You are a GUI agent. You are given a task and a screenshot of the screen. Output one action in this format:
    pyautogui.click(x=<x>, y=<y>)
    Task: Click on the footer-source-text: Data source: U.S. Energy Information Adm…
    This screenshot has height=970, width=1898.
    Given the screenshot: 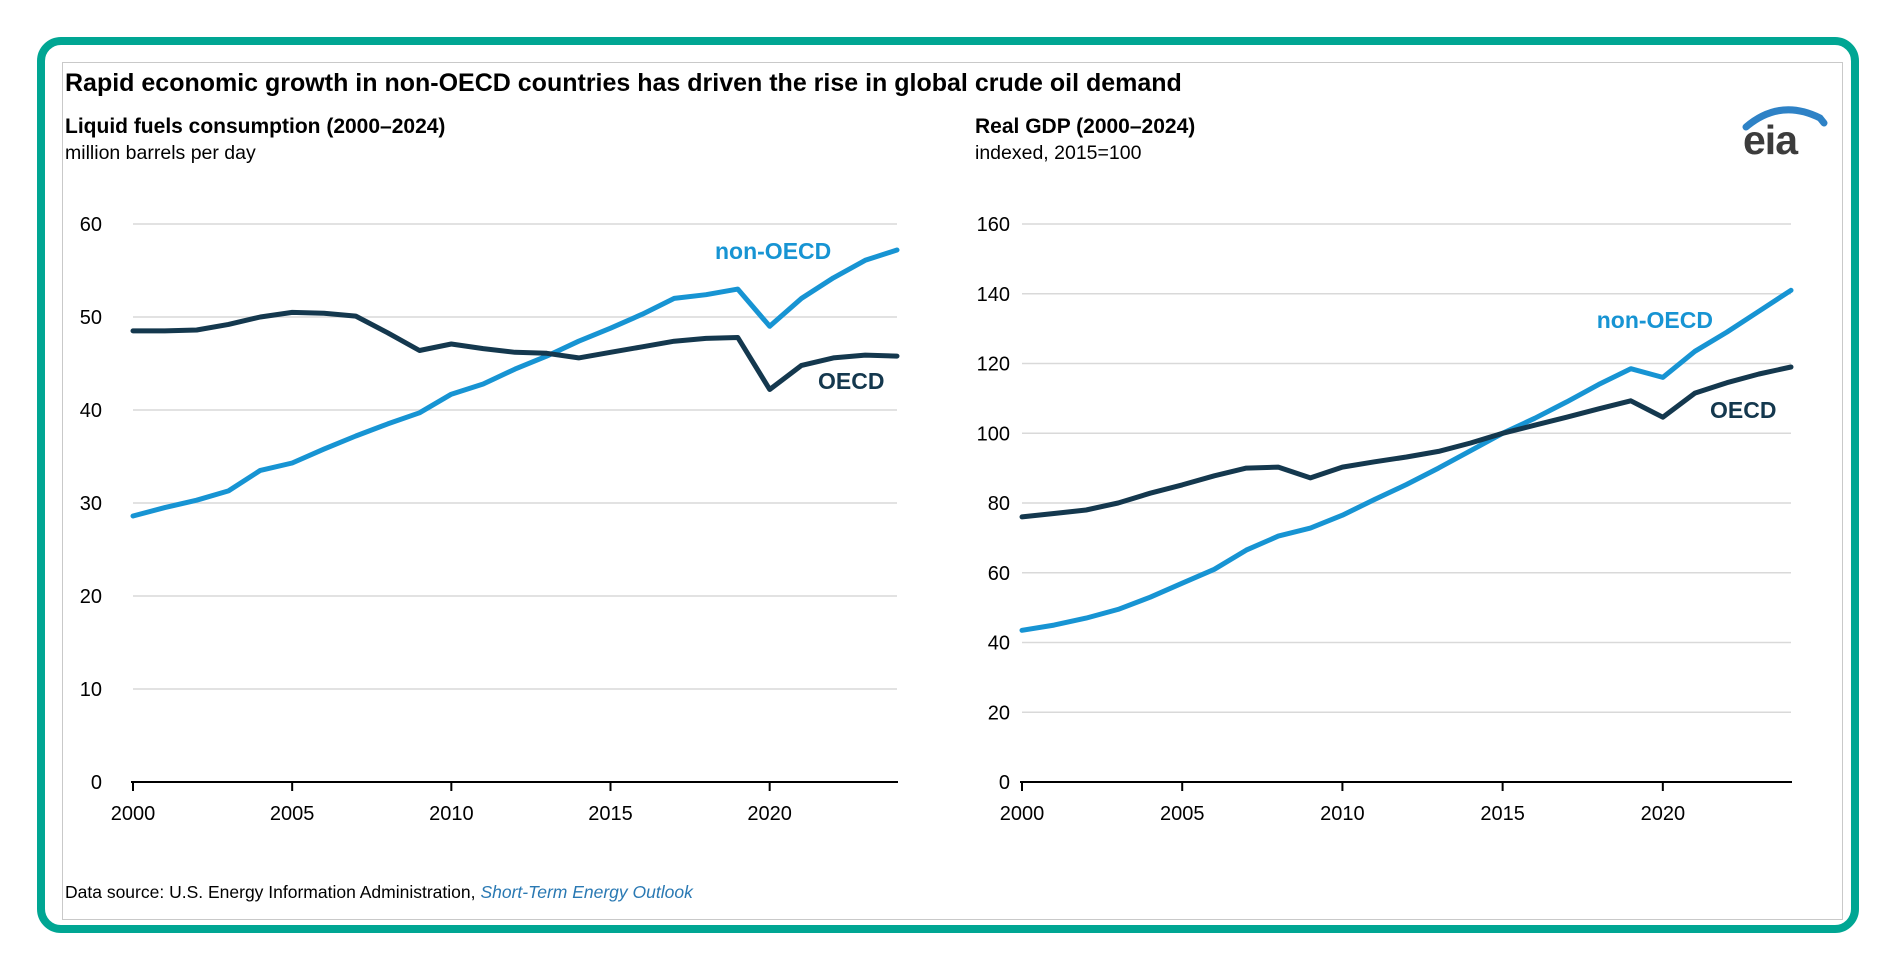 What is the action you would take?
    pyautogui.click(x=270, y=892)
    